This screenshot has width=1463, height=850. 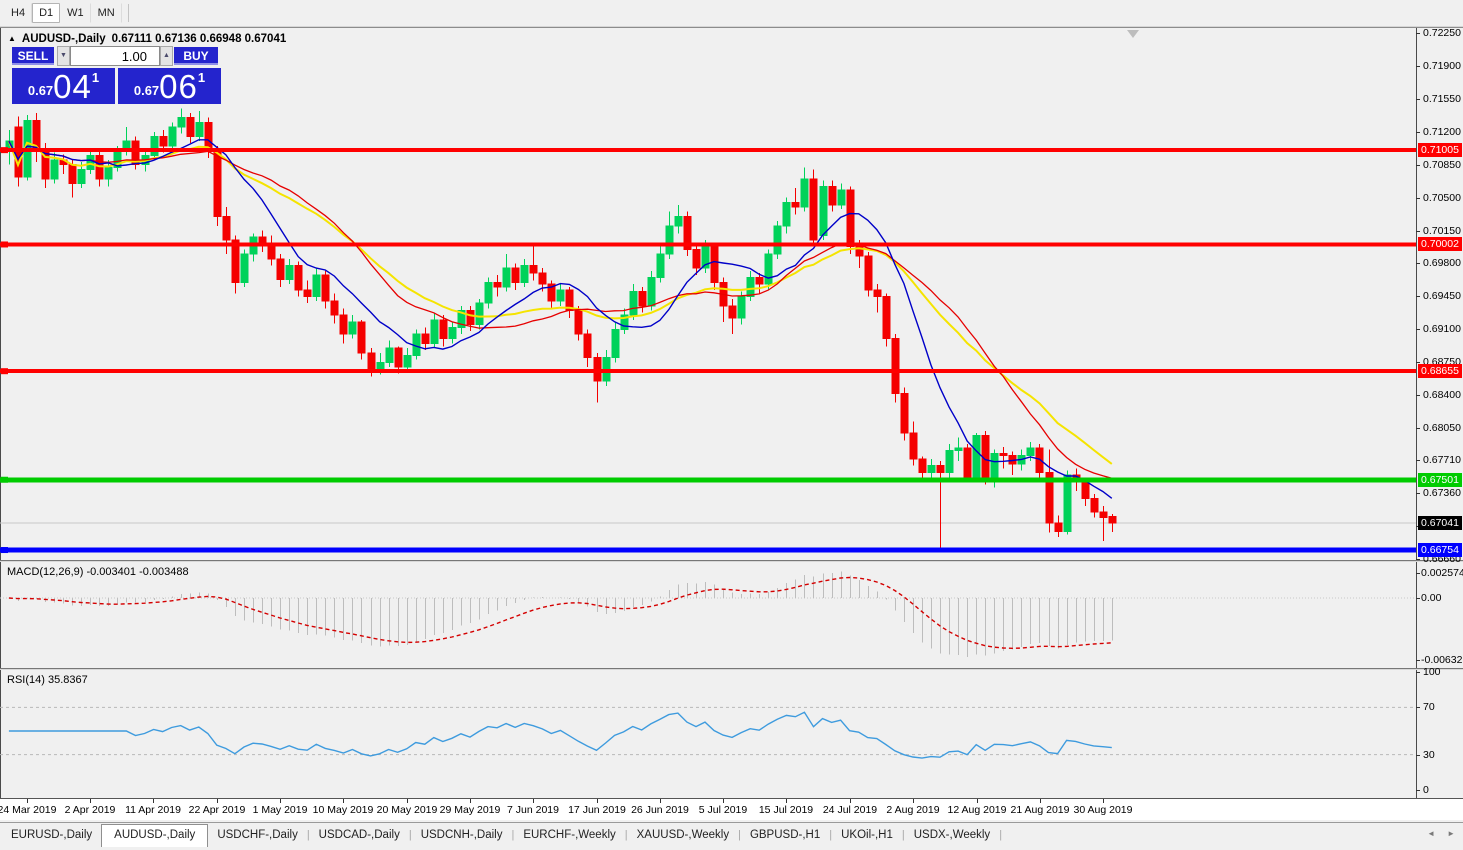 What do you see at coordinates (1133, 34) in the screenshot?
I see `chart-shift-marker` at bounding box center [1133, 34].